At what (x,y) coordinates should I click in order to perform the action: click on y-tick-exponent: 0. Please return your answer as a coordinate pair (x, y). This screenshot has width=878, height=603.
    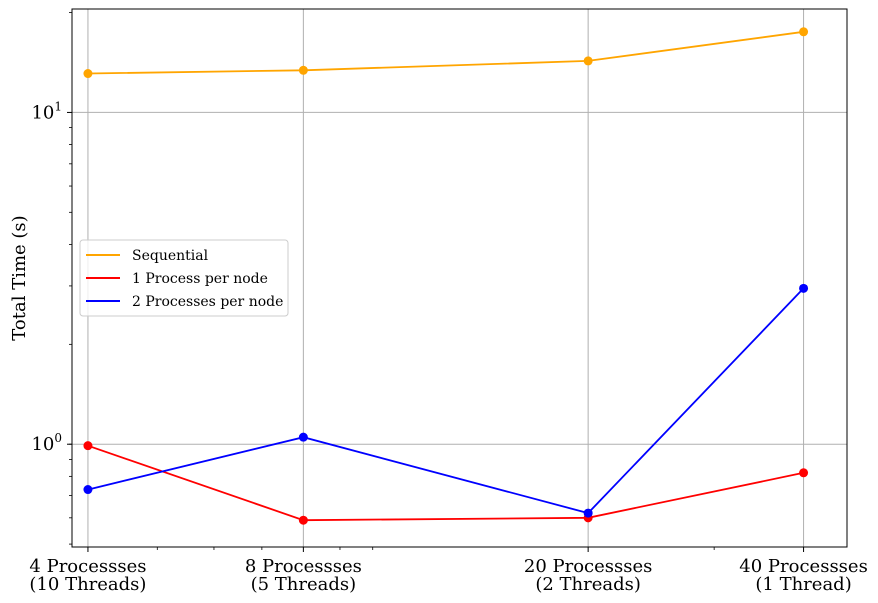
    Looking at the image, I should click on (58, 438).